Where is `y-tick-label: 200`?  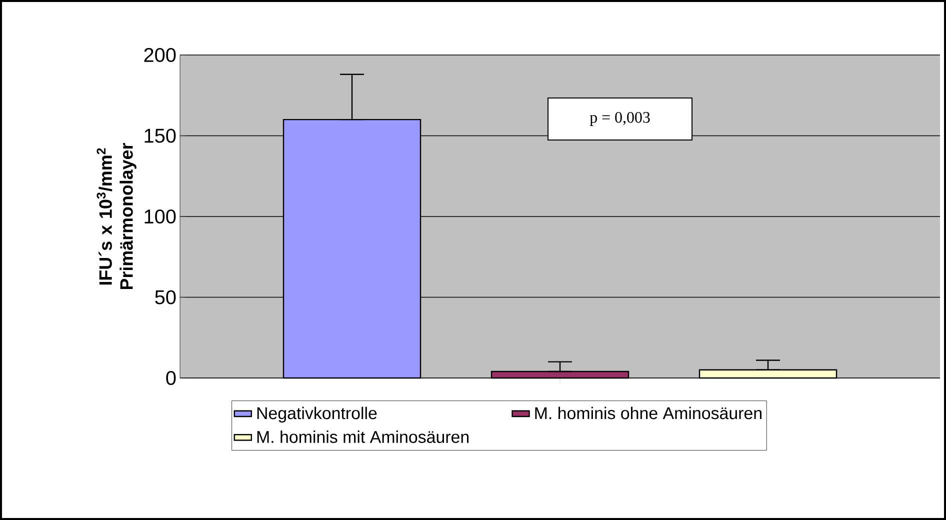 y-tick-label: 200 is located at coordinates (160, 55).